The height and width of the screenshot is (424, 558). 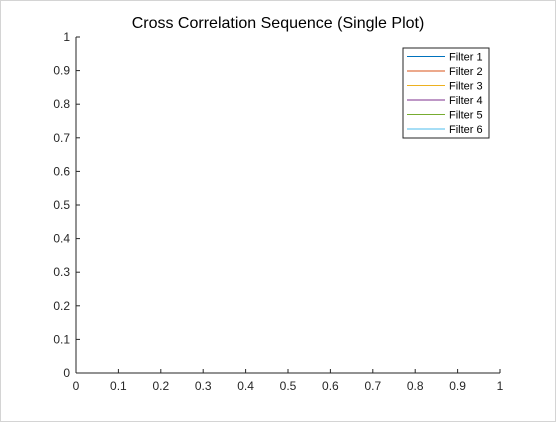 What do you see at coordinates (61, 272) in the screenshot?
I see `y-tick-label: 0.3` at bounding box center [61, 272].